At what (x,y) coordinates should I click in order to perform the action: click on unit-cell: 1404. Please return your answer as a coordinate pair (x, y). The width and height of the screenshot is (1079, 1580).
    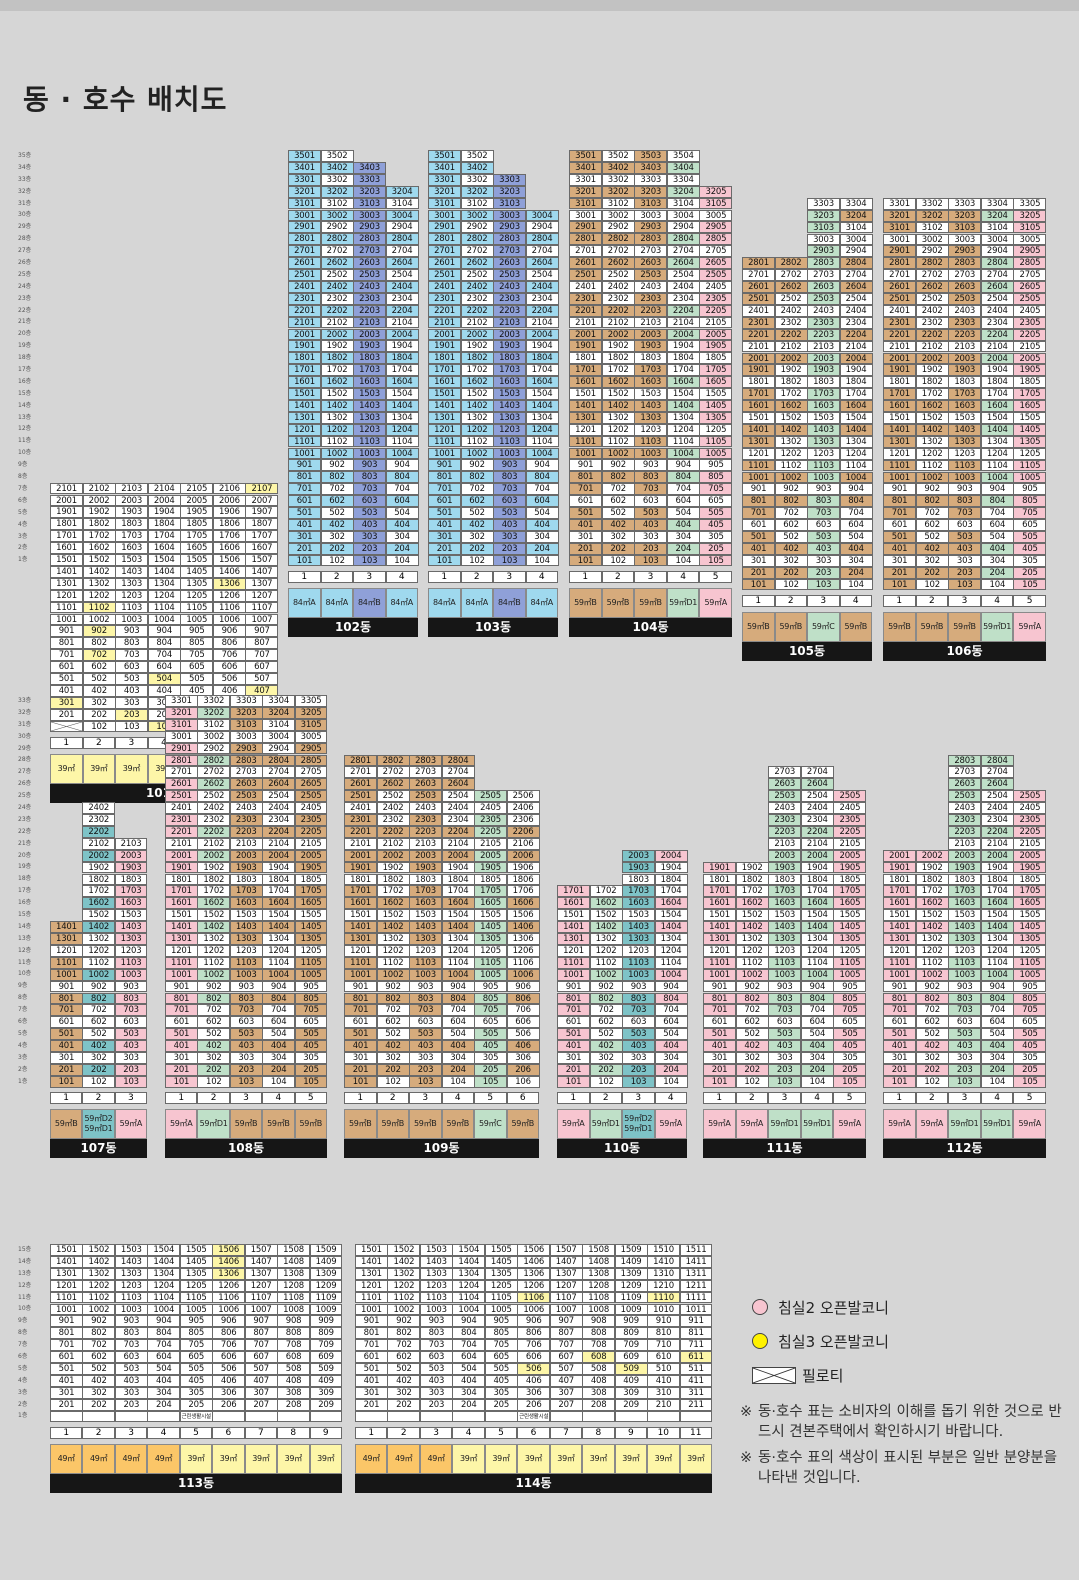
    Looking at the image, I should click on (683, 405).